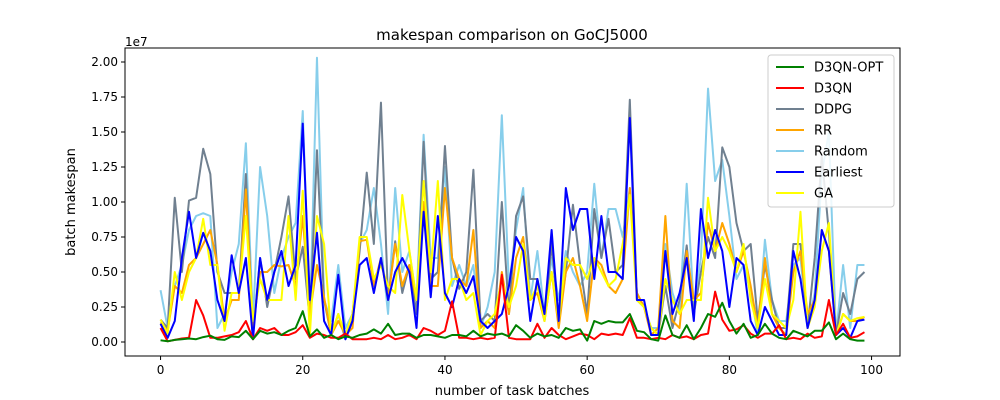  What do you see at coordinates (104, 272) in the screenshot?
I see `y-tick-label: 0.50` at bounding box center [104, 272].